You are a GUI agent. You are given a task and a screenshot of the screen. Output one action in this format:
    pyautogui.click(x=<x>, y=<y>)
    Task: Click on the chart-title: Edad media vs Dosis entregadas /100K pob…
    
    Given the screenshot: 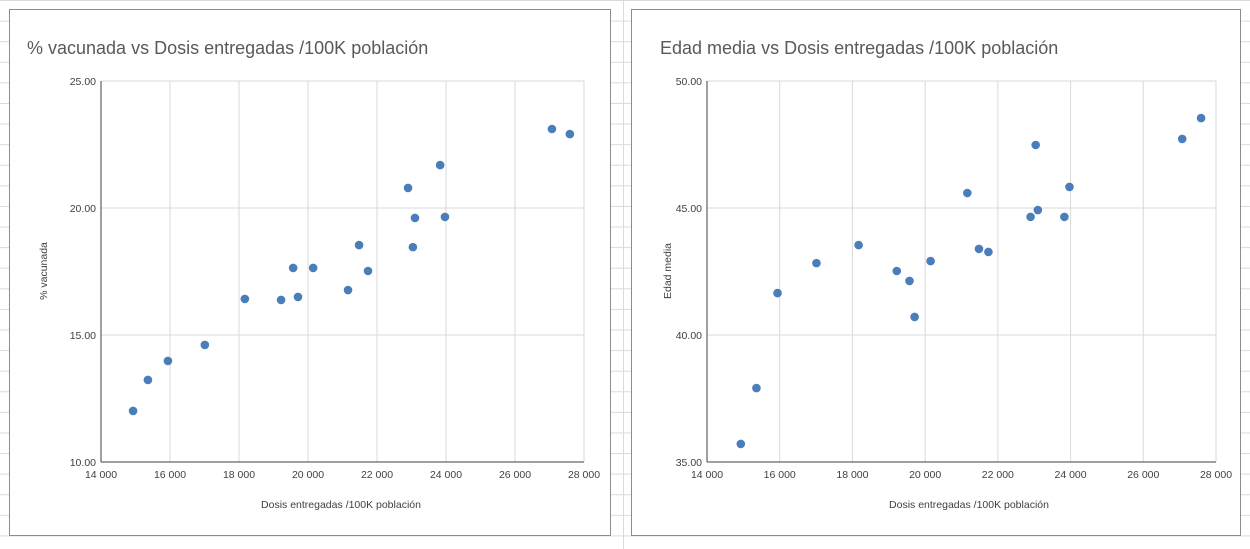 What is the action you would take?
    pyautogui.click(x=859, y=48)
    